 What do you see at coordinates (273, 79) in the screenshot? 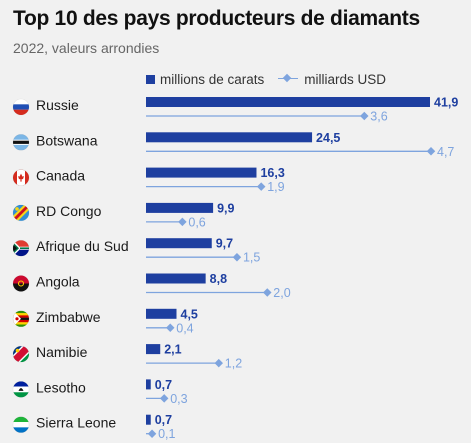
I see `chart-legend: millions de carats milliards USD` at bounding box center [273, 79].